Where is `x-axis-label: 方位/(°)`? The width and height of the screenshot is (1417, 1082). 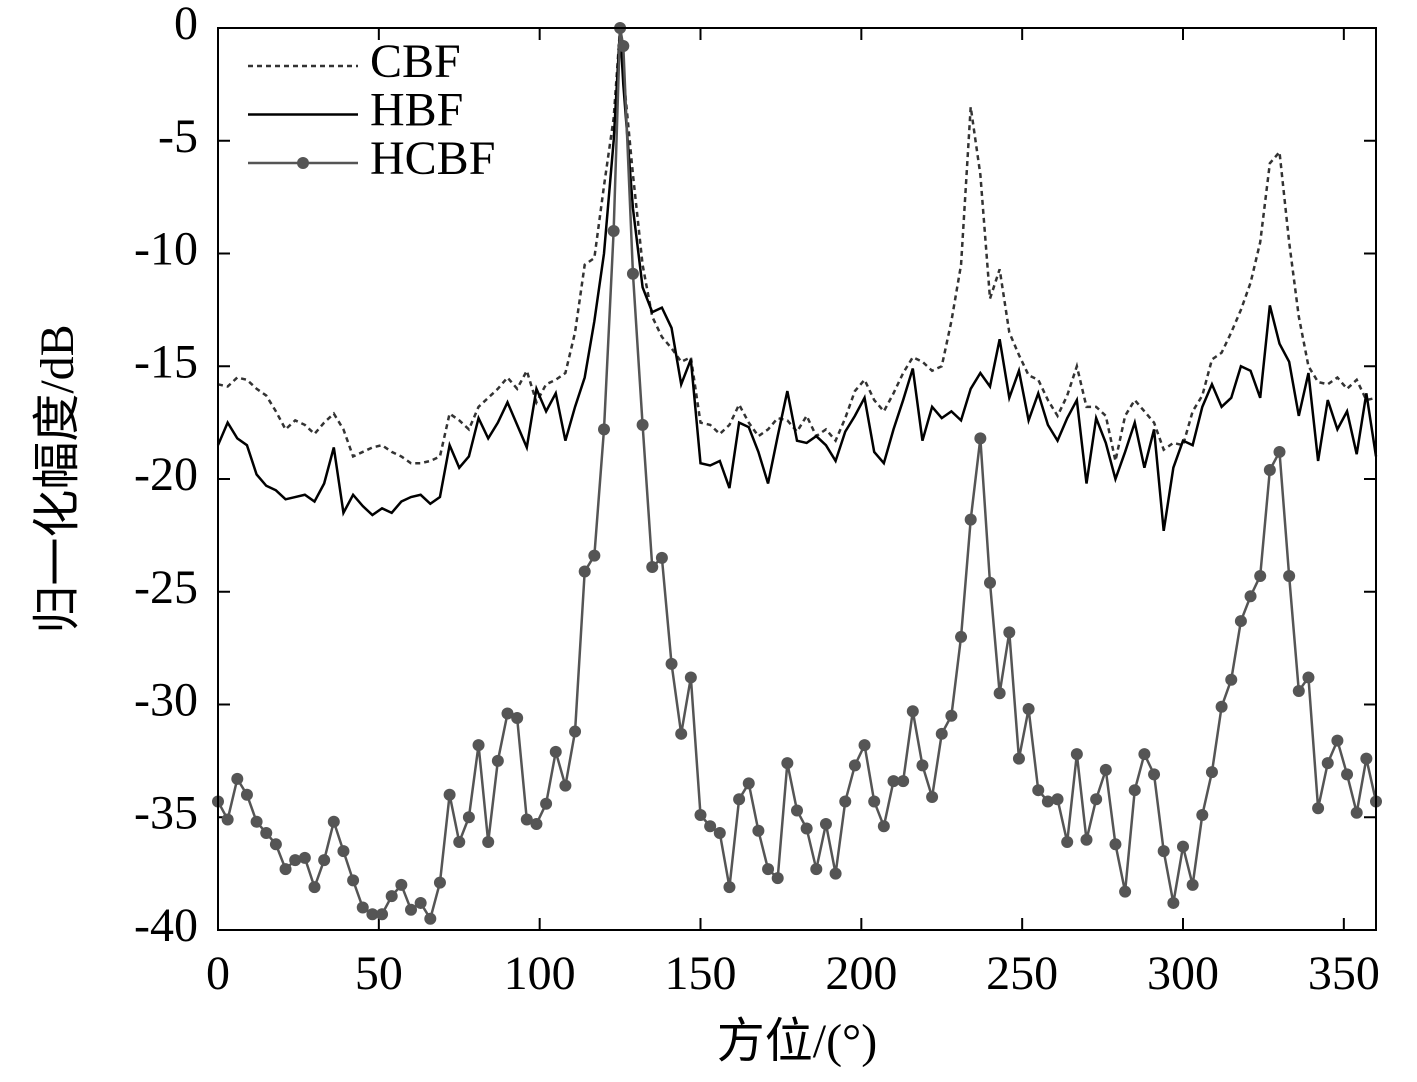
x-axis-label: 方位/(°) is located at coordinates (797, 1041).